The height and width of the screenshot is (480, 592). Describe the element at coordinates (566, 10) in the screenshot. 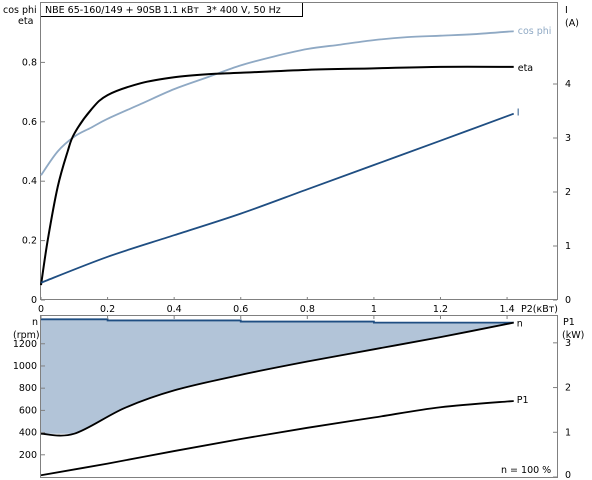

I see `right-axis-label-i: I` at that location.